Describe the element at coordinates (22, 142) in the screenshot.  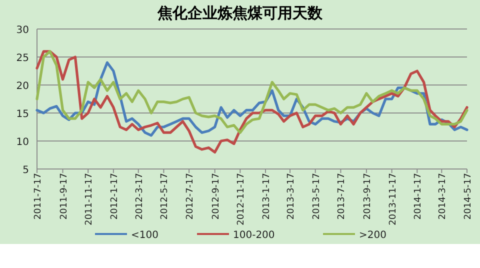
I see `y-tick-label: 10` at that location.